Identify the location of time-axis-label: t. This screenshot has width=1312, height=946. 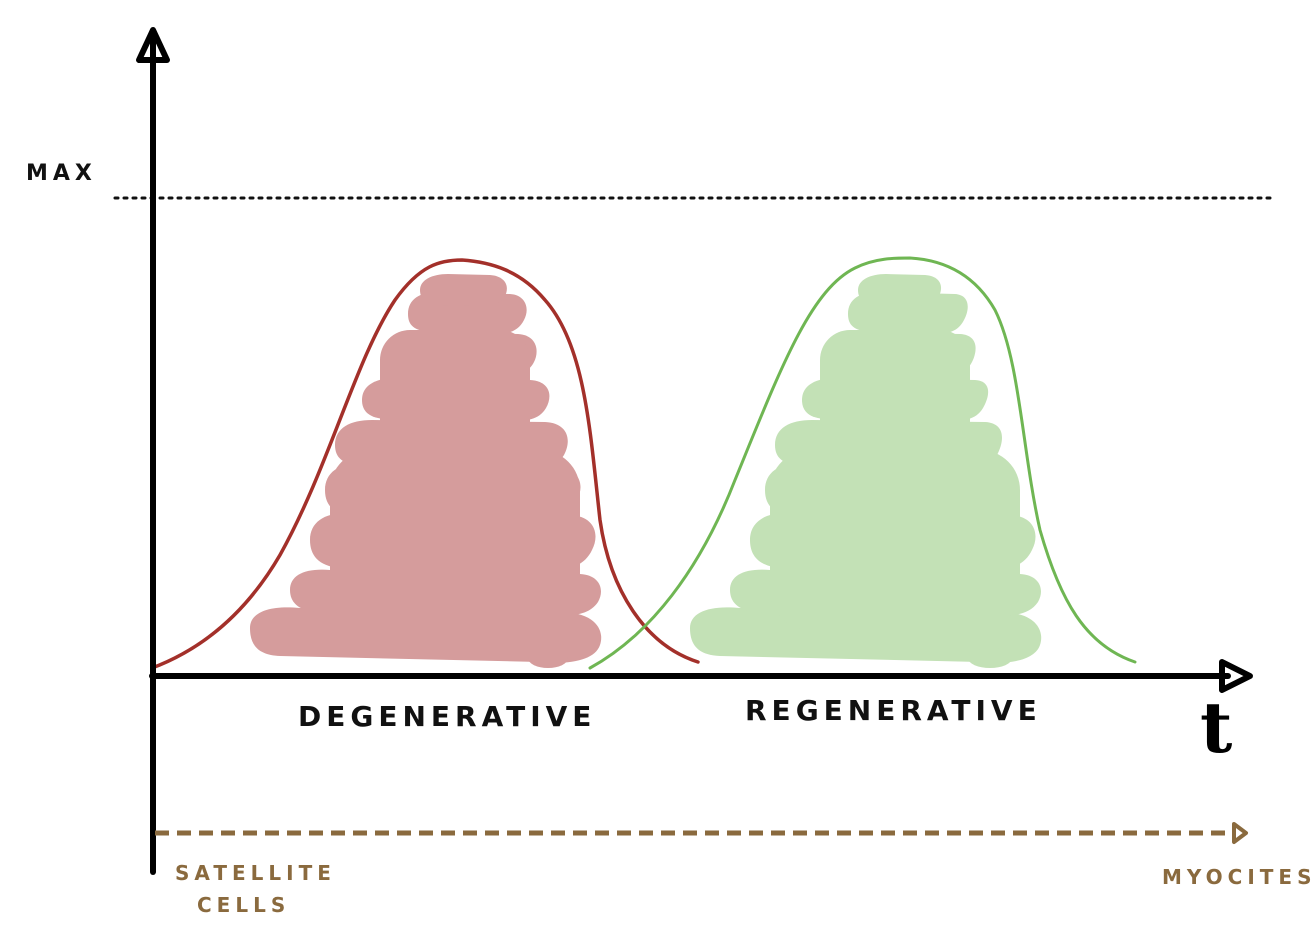
(1216, 727).